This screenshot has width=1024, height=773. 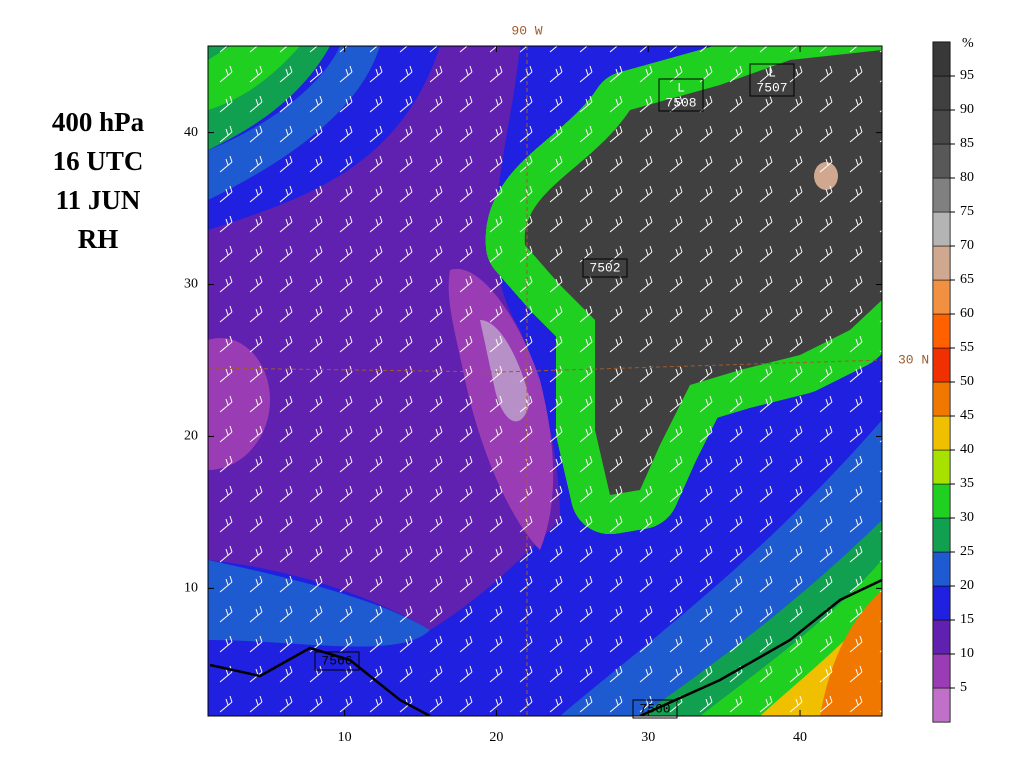 I want to click on y-tick-label: 40, so click(x=191, y=132).